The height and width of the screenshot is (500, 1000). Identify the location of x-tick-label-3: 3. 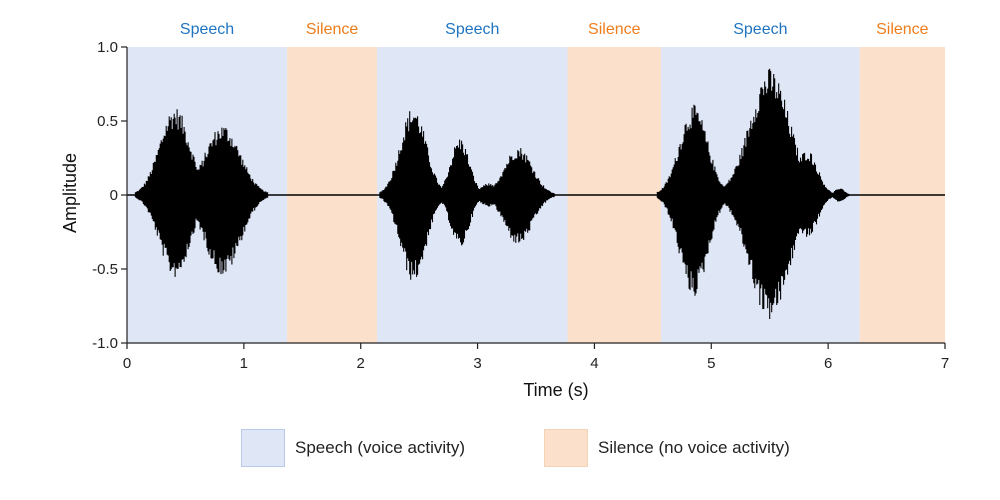
(477, 363).